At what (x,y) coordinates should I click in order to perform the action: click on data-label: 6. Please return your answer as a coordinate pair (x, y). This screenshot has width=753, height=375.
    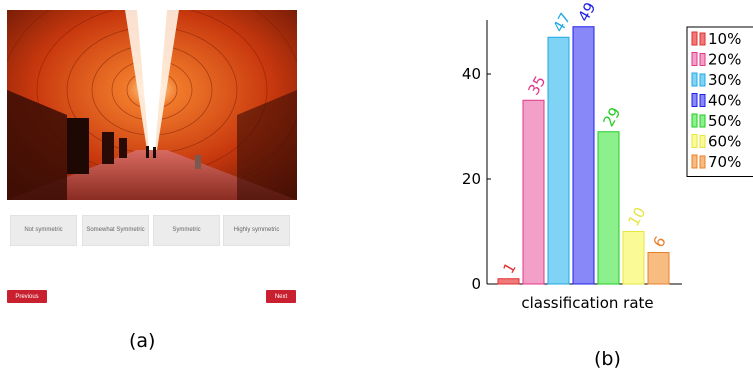
    Looking at the image, I should click on (659, 241).